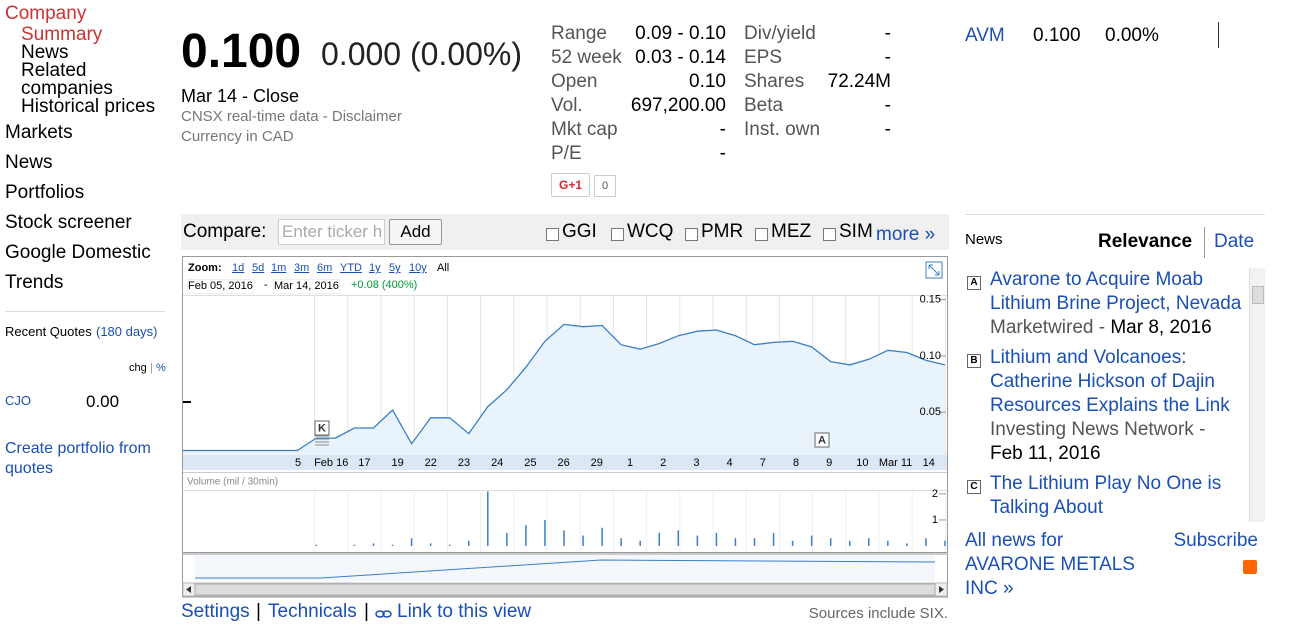 This screenshot has height=627, width=1305. What do you see at coordinates (161, 368) in the screenshot?
I see `pct-label: %` at bounding box center [161, 368].